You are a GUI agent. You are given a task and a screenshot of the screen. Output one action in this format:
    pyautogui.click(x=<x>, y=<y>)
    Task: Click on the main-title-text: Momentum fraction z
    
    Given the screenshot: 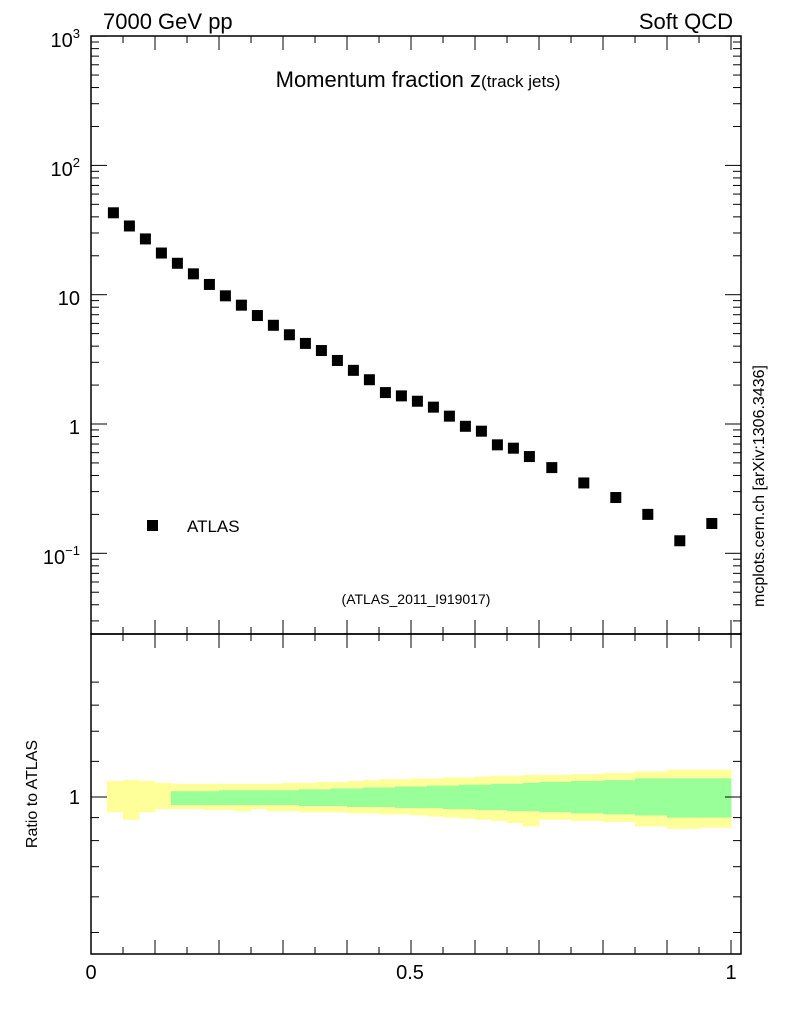 What is the action you would take?
    pyautogui.click(x=378, y=79)
    